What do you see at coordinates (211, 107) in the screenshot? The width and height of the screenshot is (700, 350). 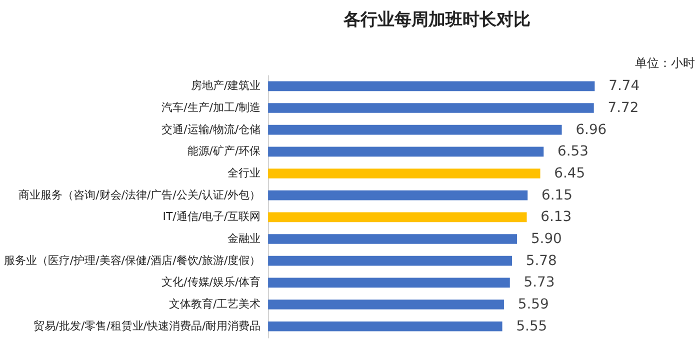 I see `y-tick-label: 汽车/生产/加工/制造` at bounding box center [211, 107].